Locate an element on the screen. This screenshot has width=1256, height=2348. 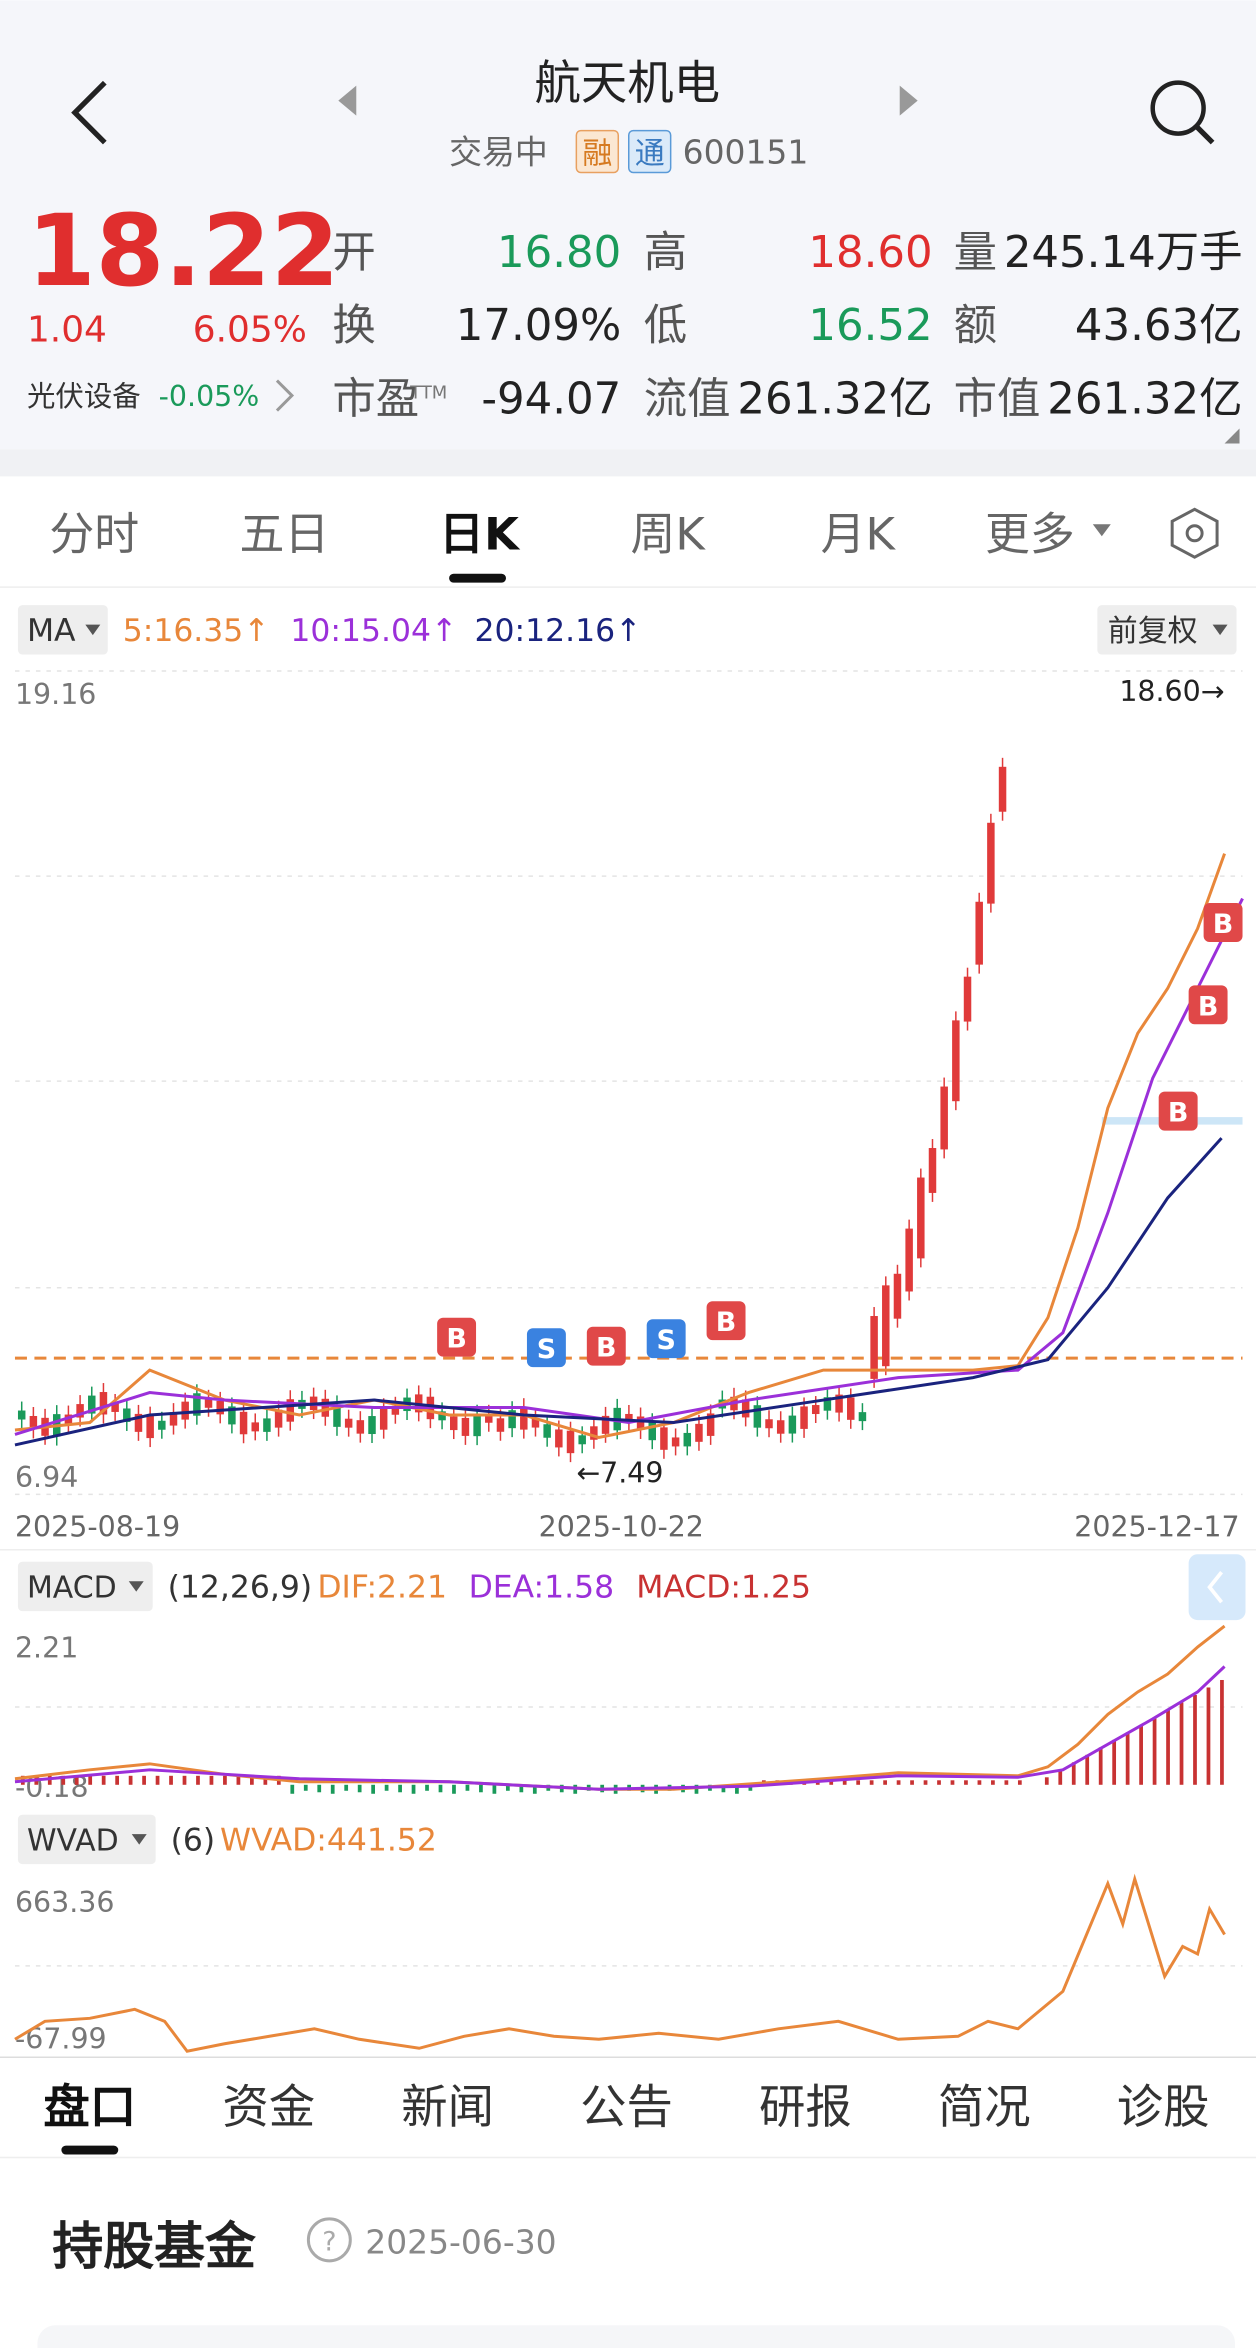
field-value: 245.14万手 is located at coordinates (1123, 253).